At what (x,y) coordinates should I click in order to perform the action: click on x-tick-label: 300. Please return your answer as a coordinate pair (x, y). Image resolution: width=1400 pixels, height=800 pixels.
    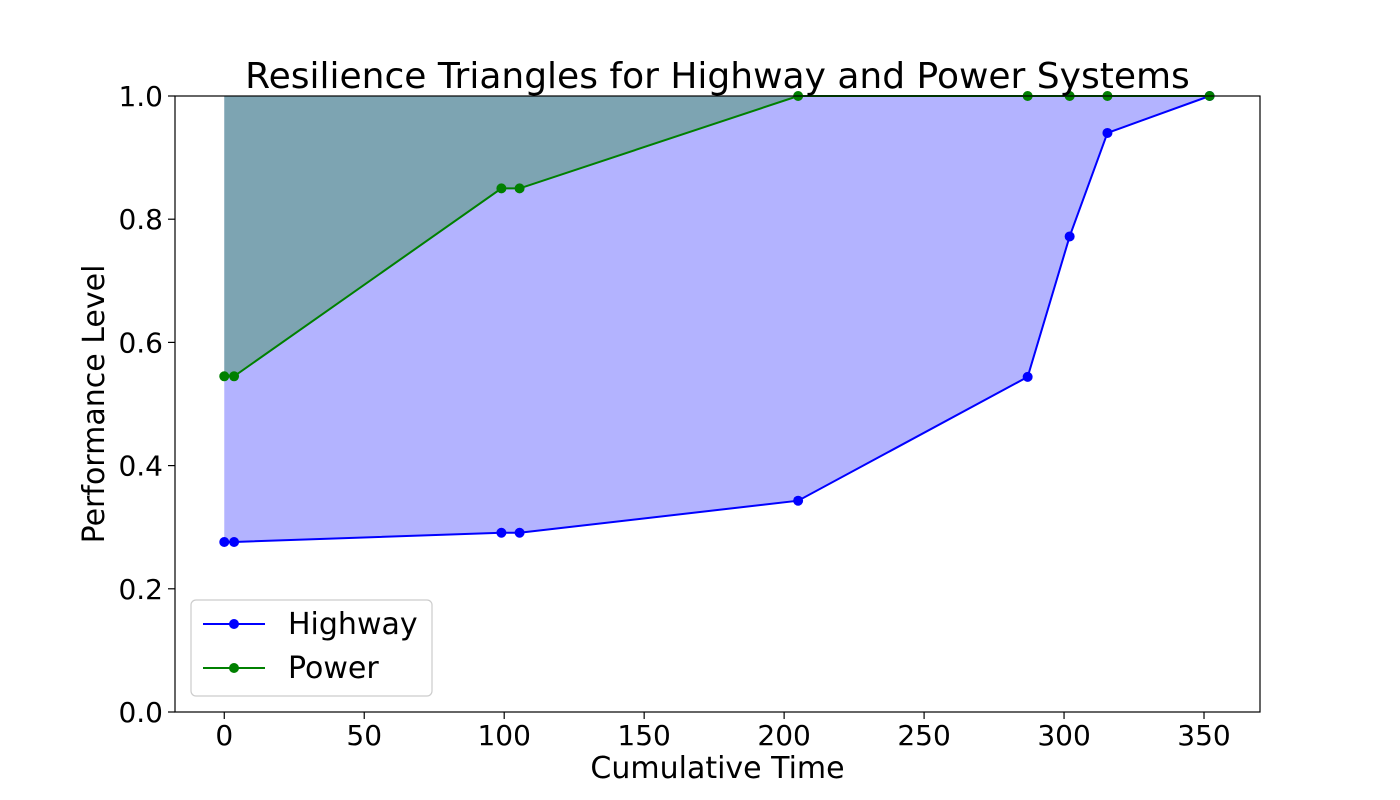
    Looking at the image, I should click on (1063, 735).